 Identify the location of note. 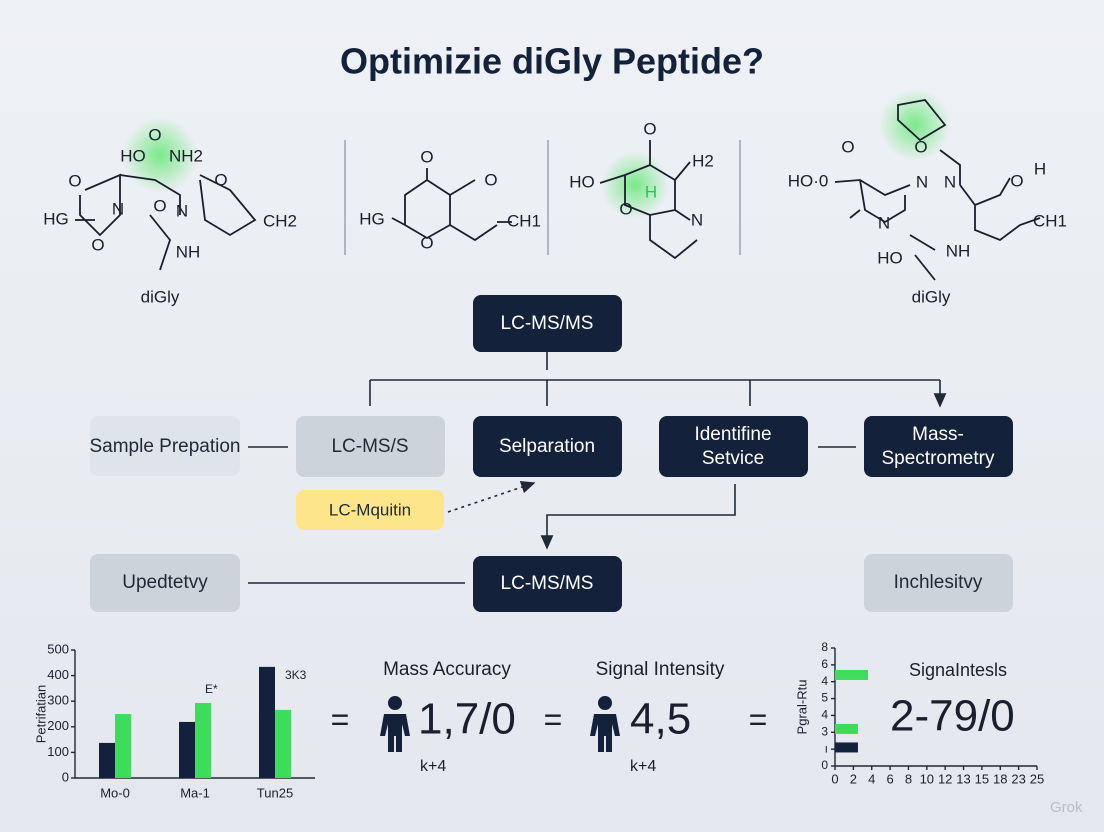
(370, 510).